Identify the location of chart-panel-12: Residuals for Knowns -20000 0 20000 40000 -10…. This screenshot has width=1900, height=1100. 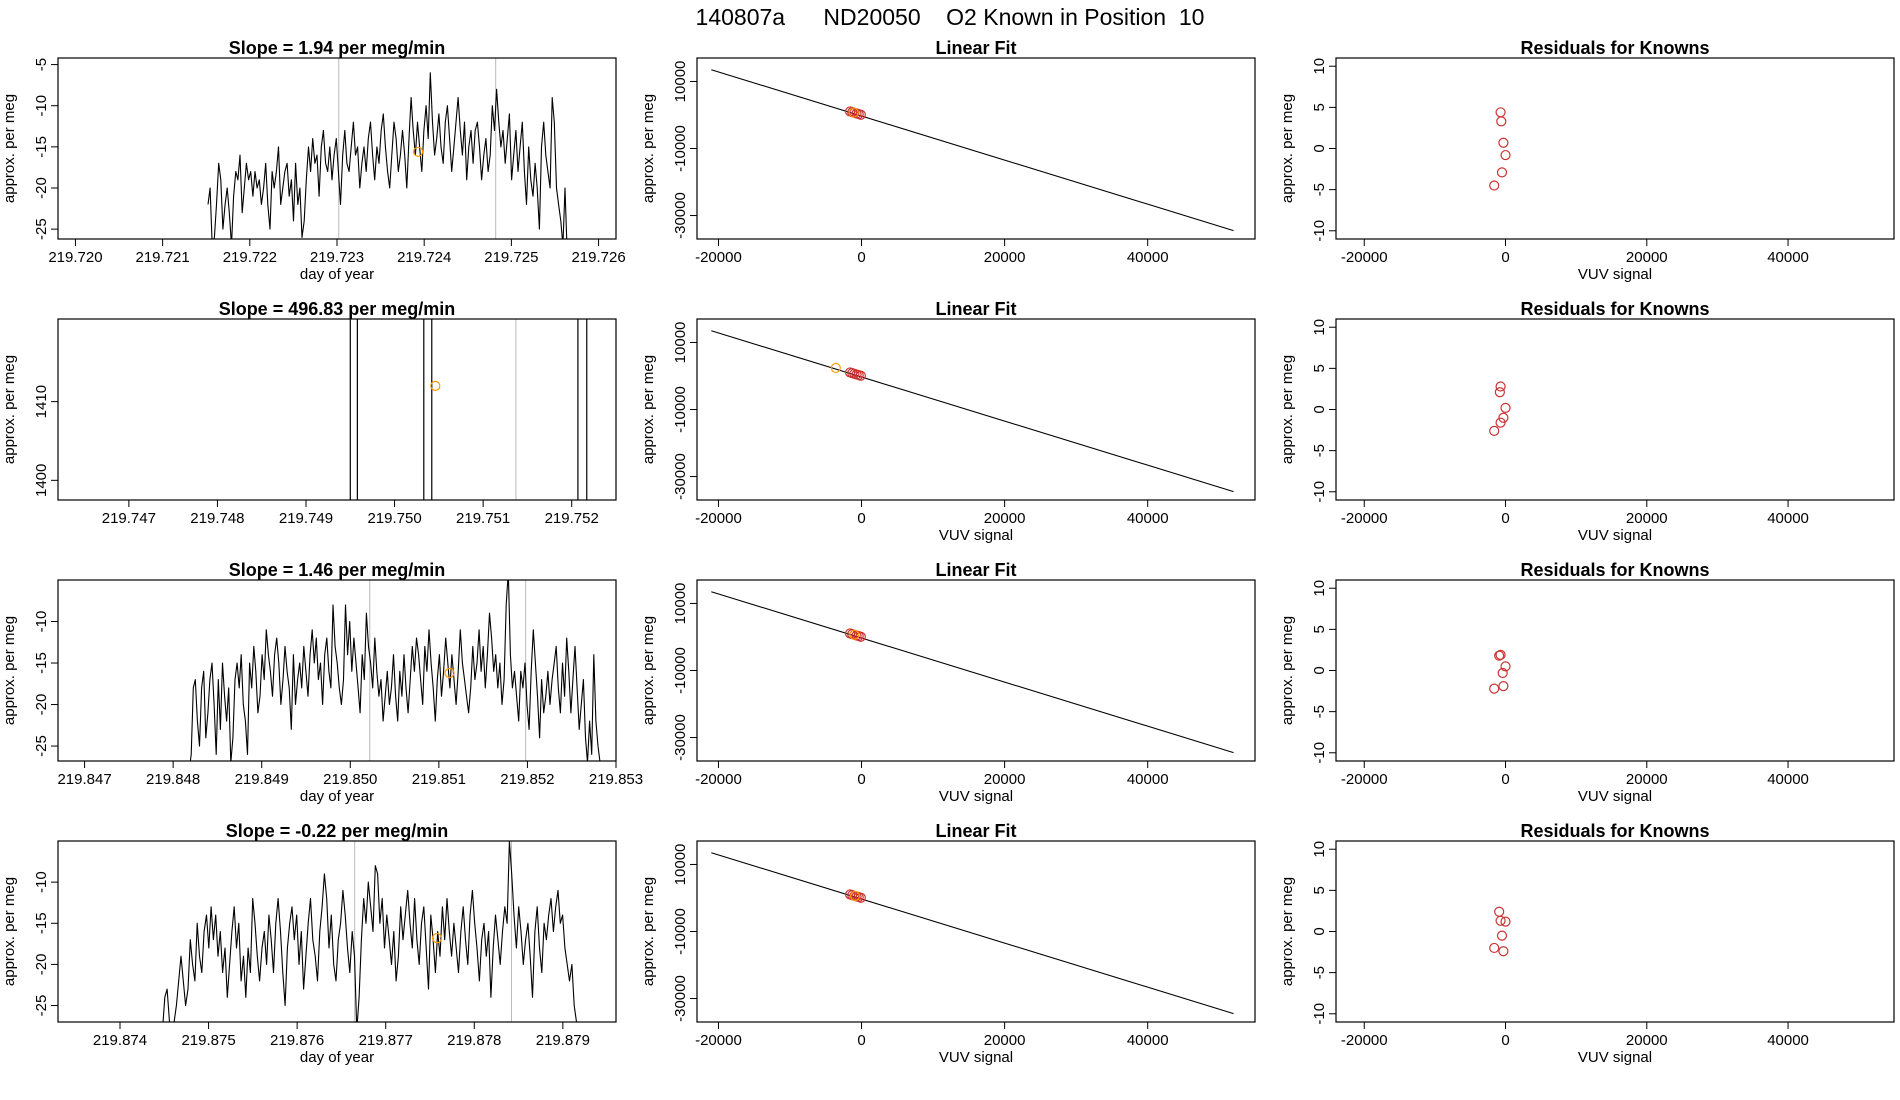
(1587, 943).